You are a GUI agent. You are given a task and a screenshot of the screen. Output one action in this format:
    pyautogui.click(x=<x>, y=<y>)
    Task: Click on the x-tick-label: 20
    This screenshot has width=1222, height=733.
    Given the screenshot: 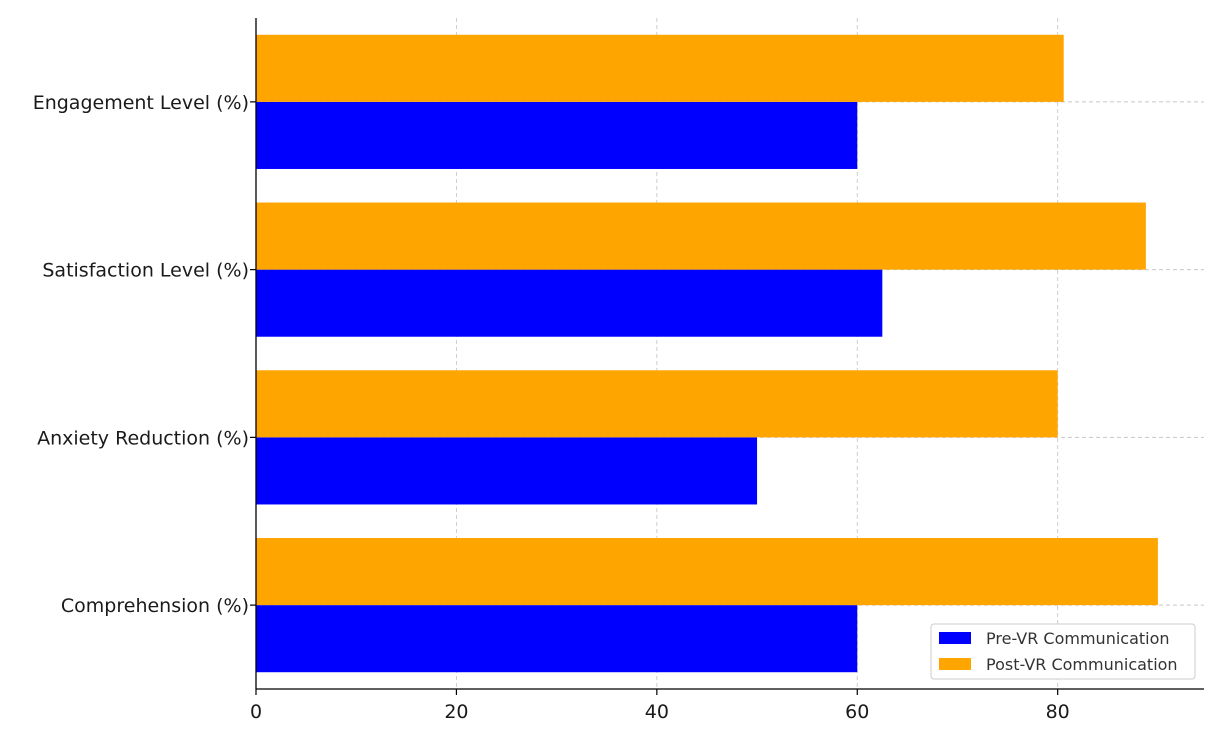 What is the action you would take?
    pyautogui.click(x=456, y=712)
    